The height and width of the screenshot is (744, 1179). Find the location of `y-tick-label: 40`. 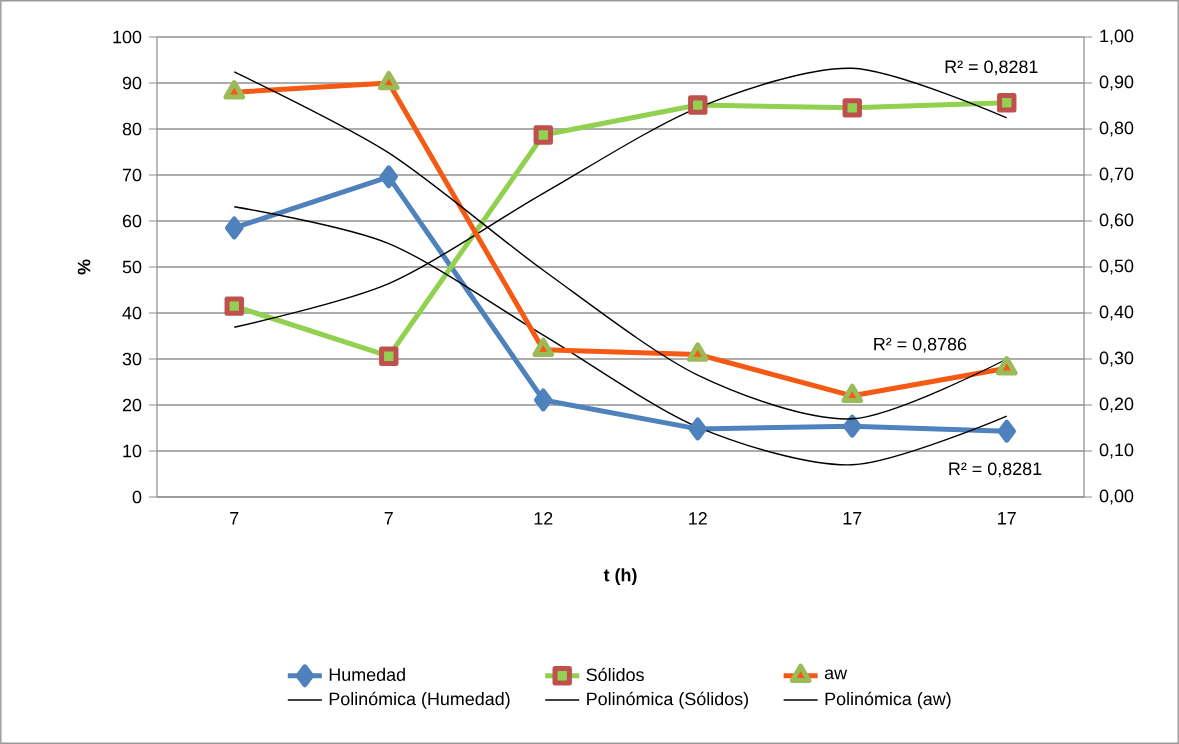

y-tick-label: 40 is located at coordinates (132, 313).